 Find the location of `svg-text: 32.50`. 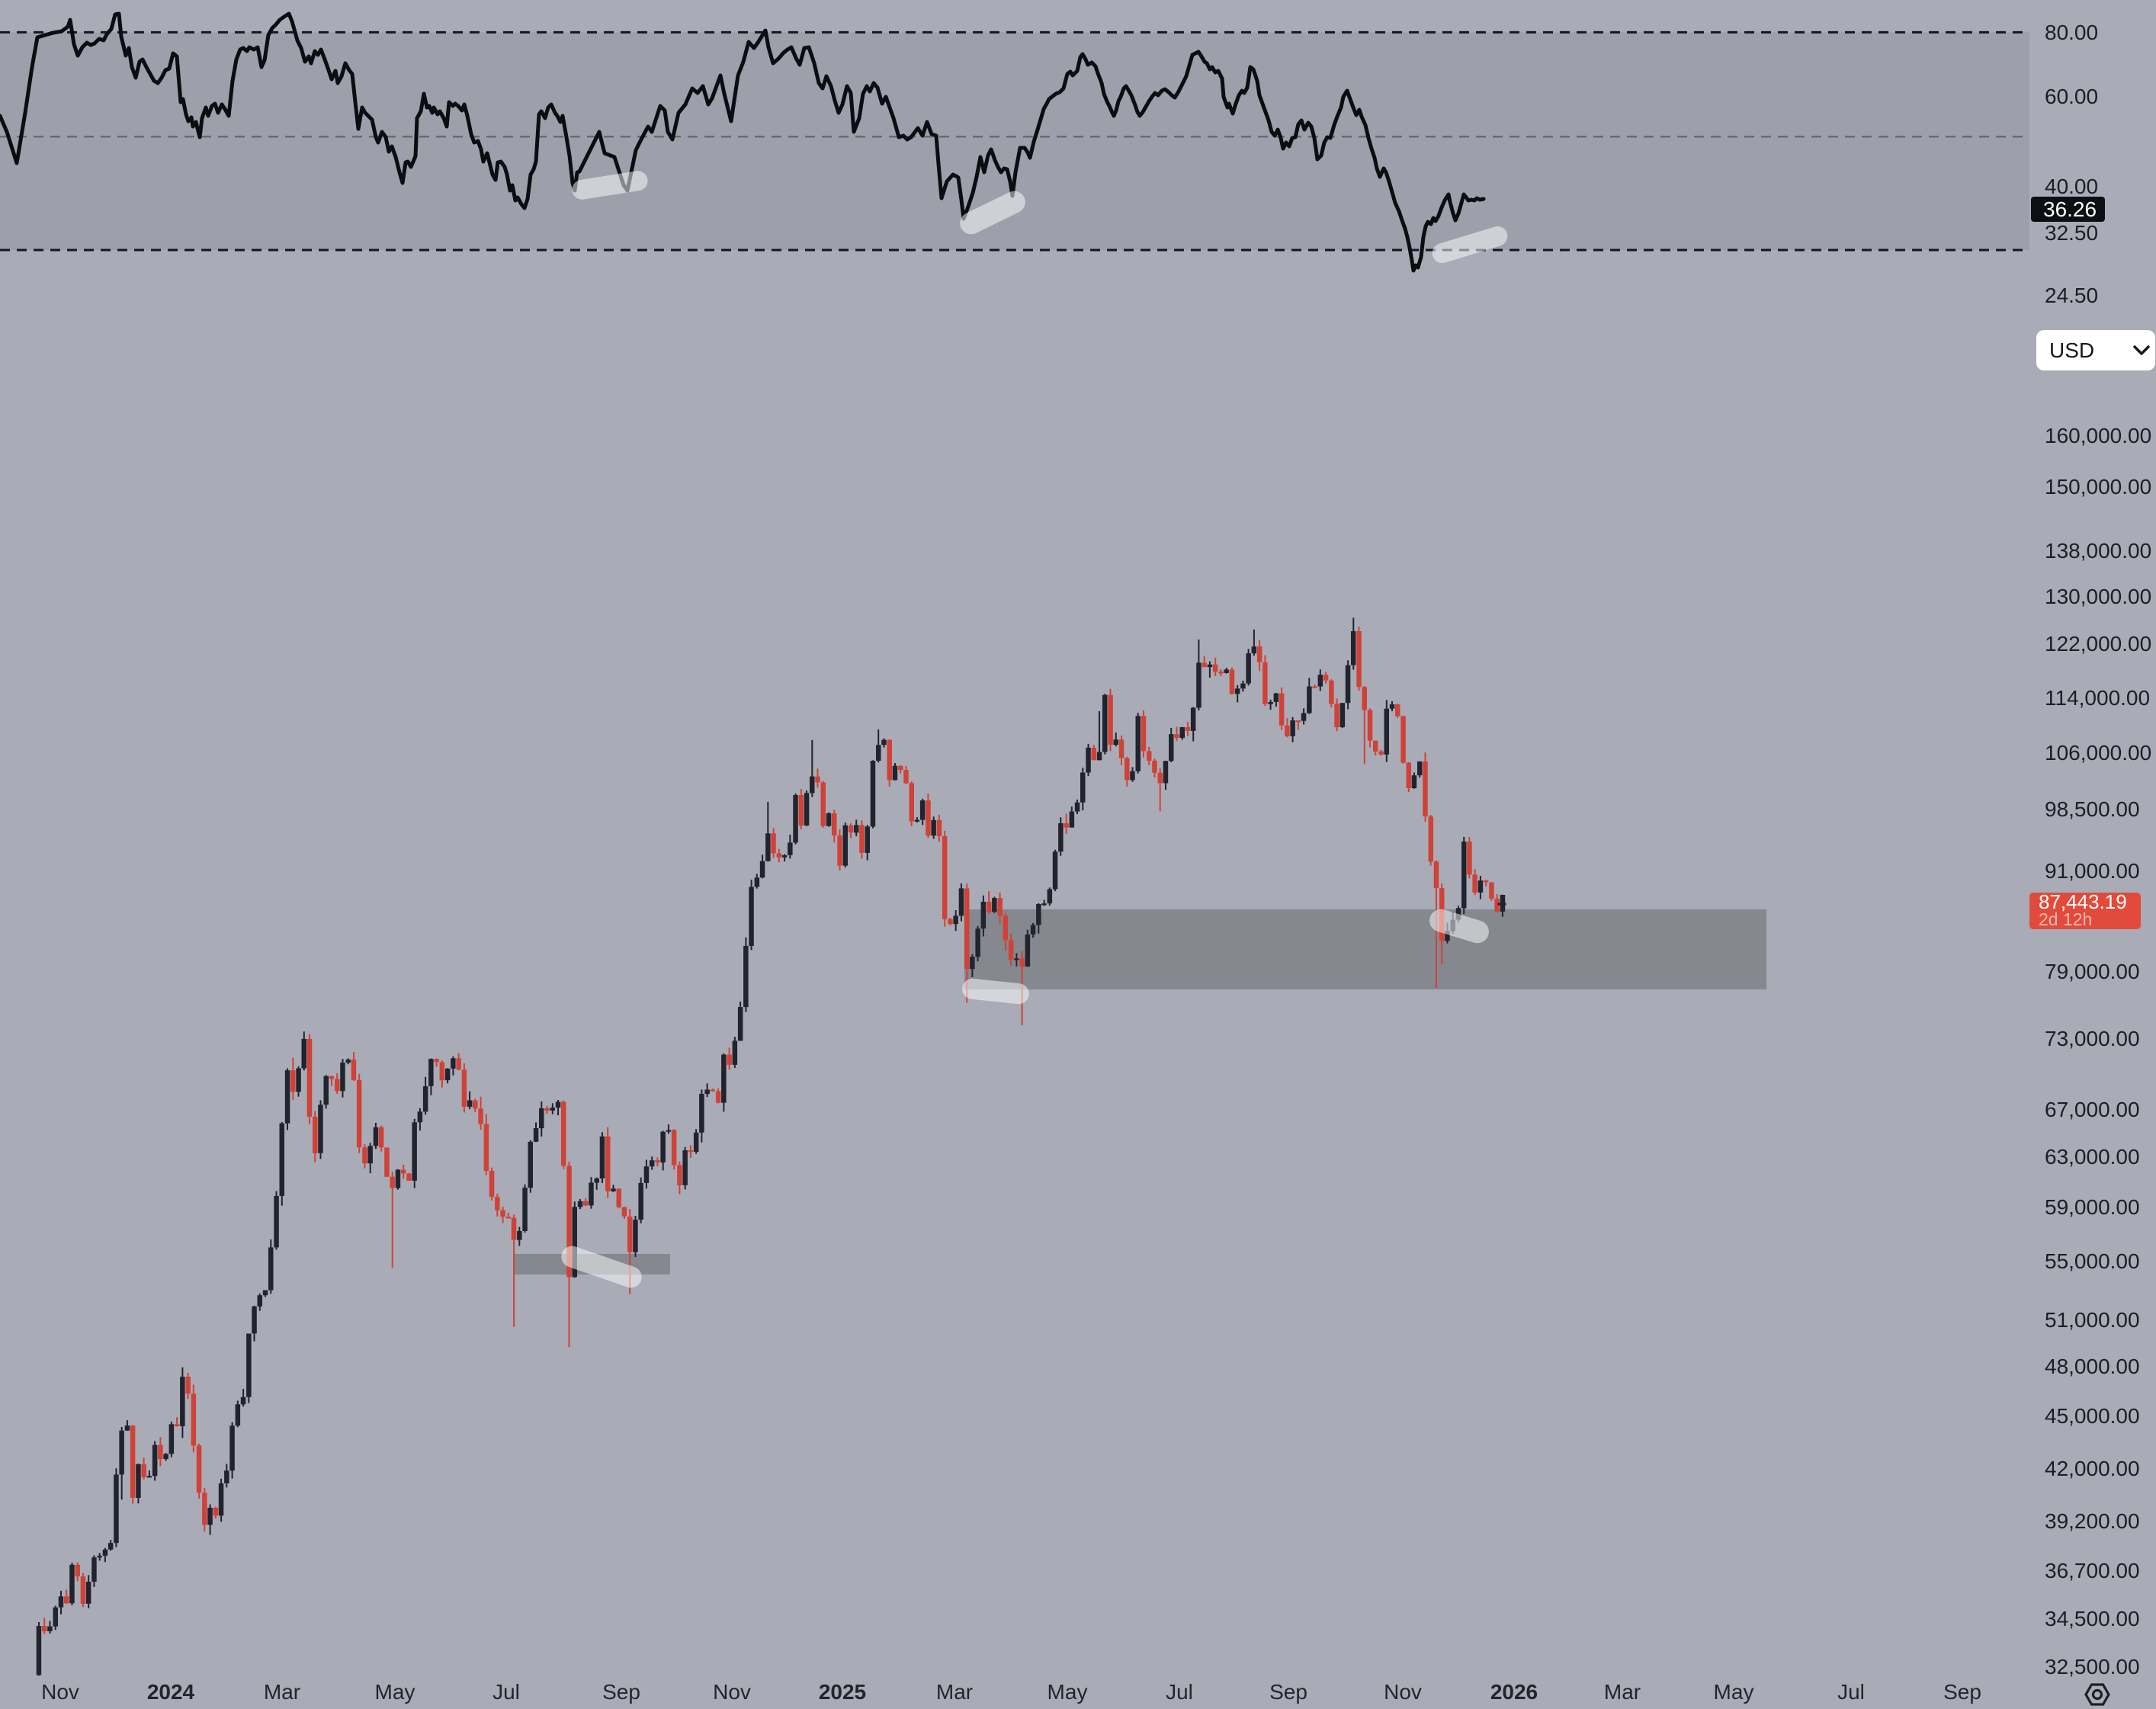

svg-text: 32.50 is located at coordinates (2071, 233).